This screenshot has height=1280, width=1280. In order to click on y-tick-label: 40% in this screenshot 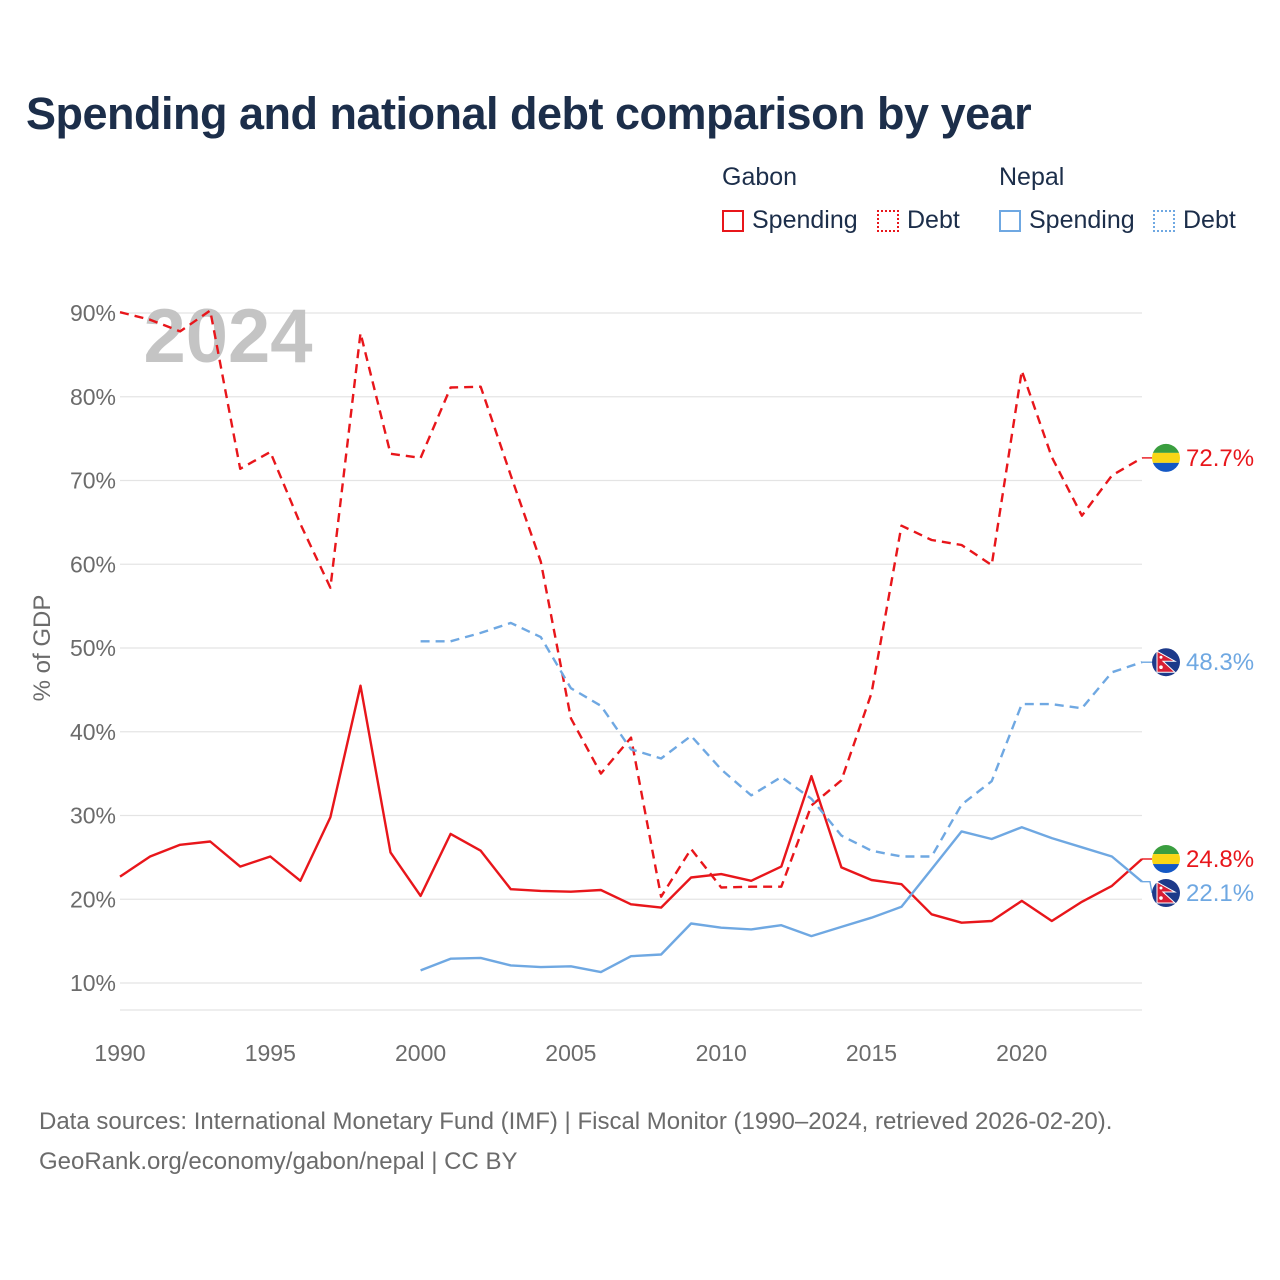, I will do `click(93, 732)`.